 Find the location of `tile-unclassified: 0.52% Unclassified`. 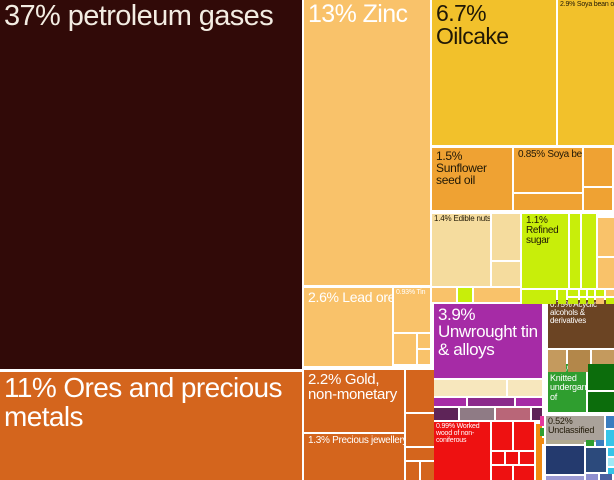

tile-unclassified: 0.52% Unclassified is located at coordinates (575, 429).